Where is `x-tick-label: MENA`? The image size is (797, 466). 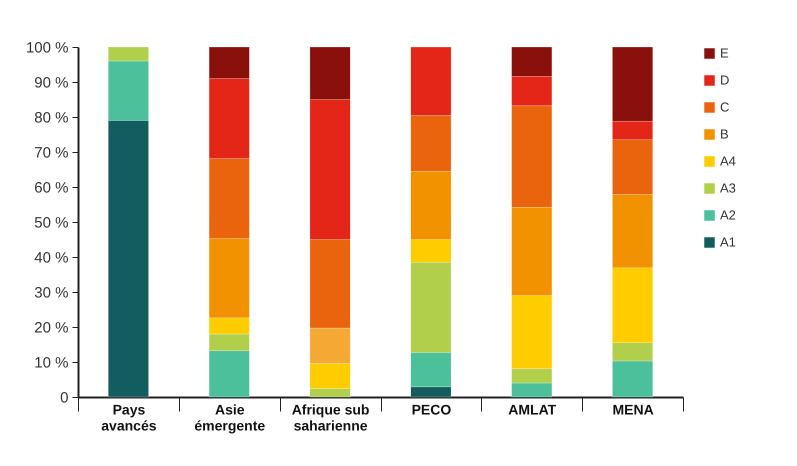
x-tick-label: MENA is located at coordinates (633, 410).